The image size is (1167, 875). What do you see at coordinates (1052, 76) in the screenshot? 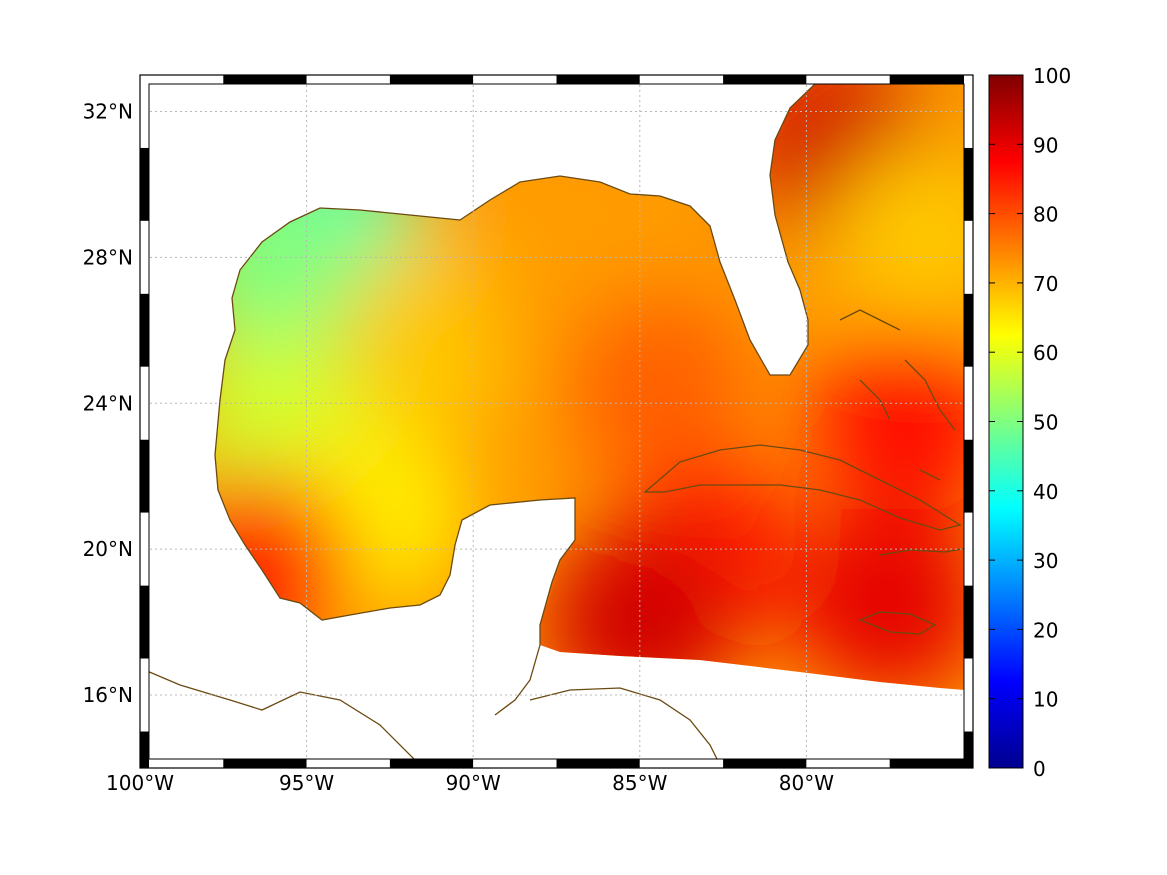
I see `colorbar-tick-label: 100` at bounding box center [1052, 76].